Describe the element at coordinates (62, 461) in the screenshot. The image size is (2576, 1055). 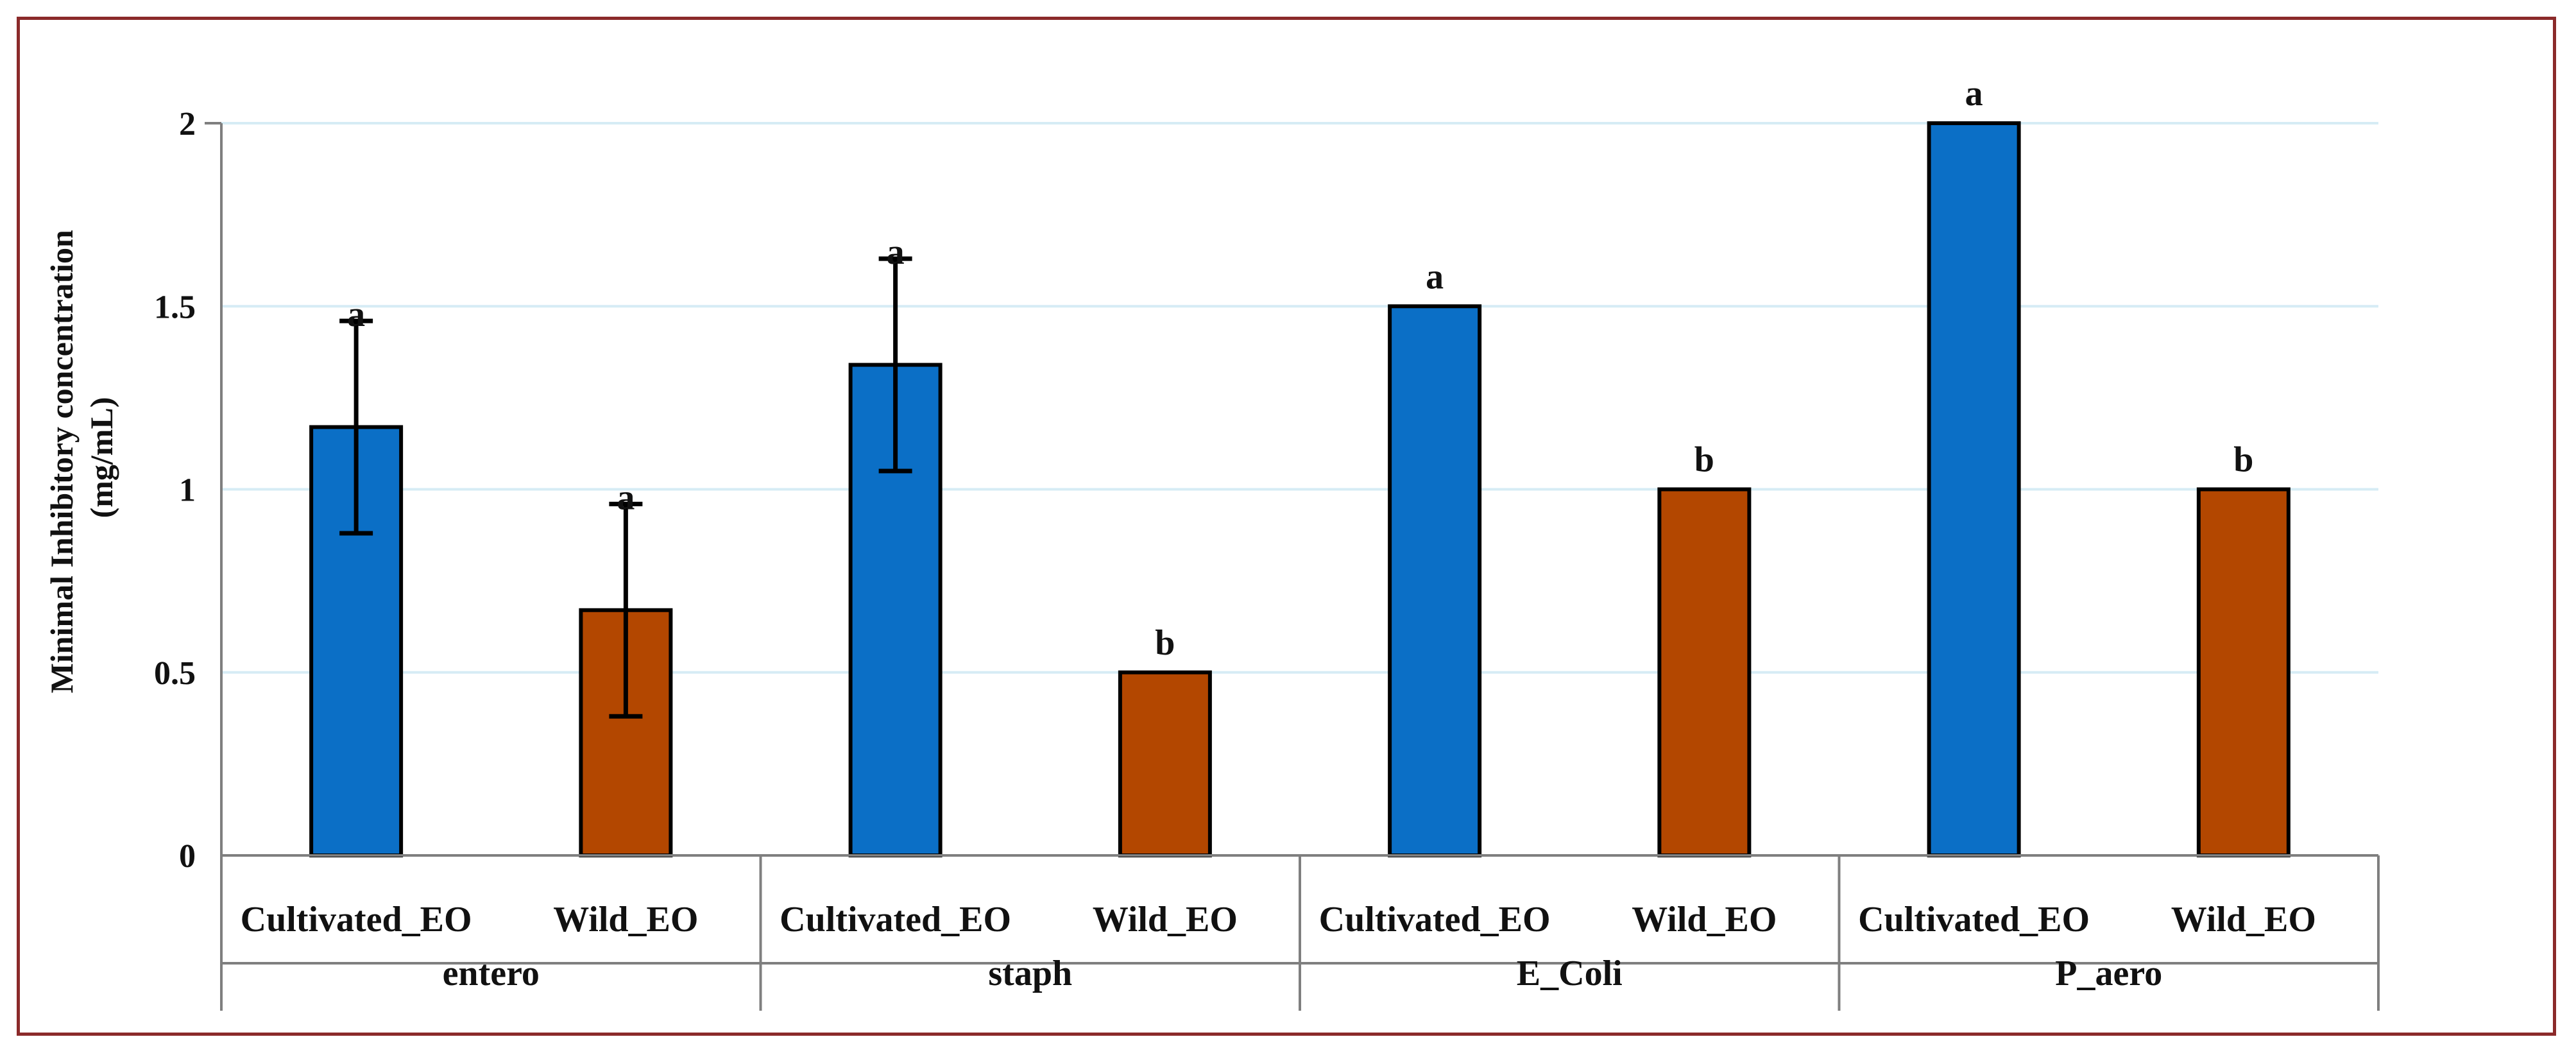
I see `y-axis-title-line-1: Minimal Inhibitory concentration` at that location.